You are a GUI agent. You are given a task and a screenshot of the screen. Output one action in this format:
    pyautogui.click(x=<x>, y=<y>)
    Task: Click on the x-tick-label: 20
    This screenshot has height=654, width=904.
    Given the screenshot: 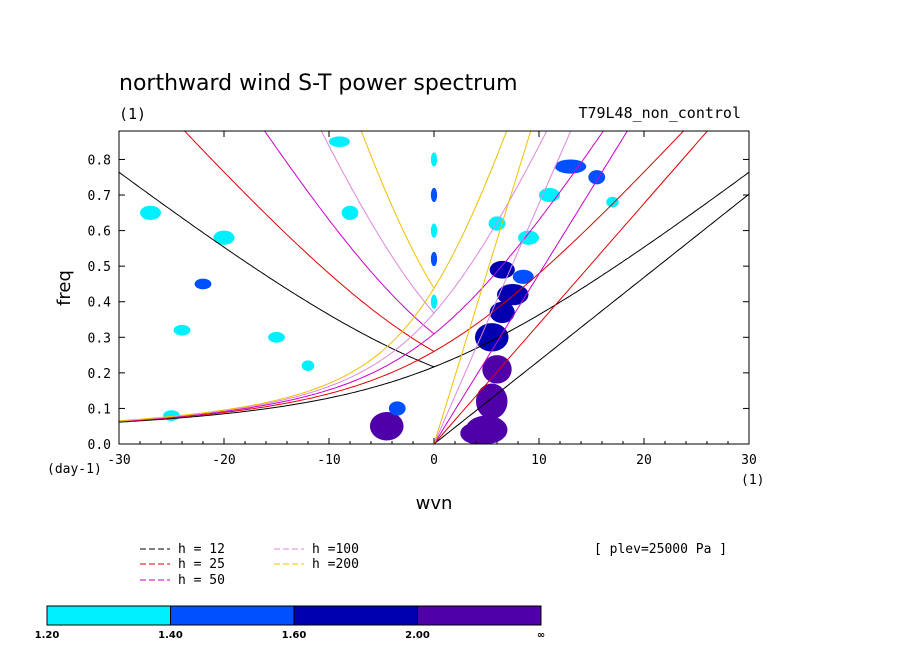 What is the action you would take?
    pyautogui.click(x=644, y=460)
    